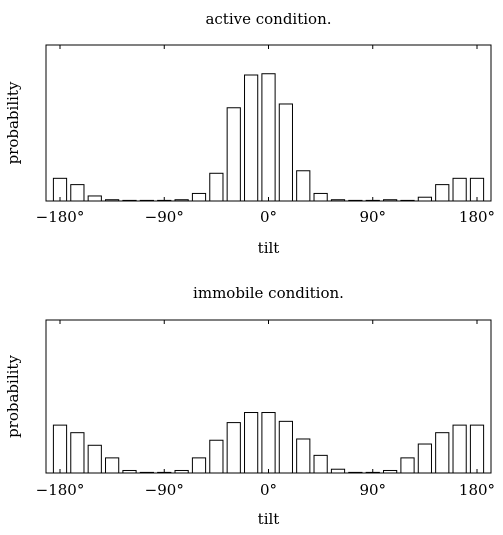  What do you see at coordinates (268, 19) in the screenshot?
I see `chart-title: active condition.` at bounding box center [268, 19].